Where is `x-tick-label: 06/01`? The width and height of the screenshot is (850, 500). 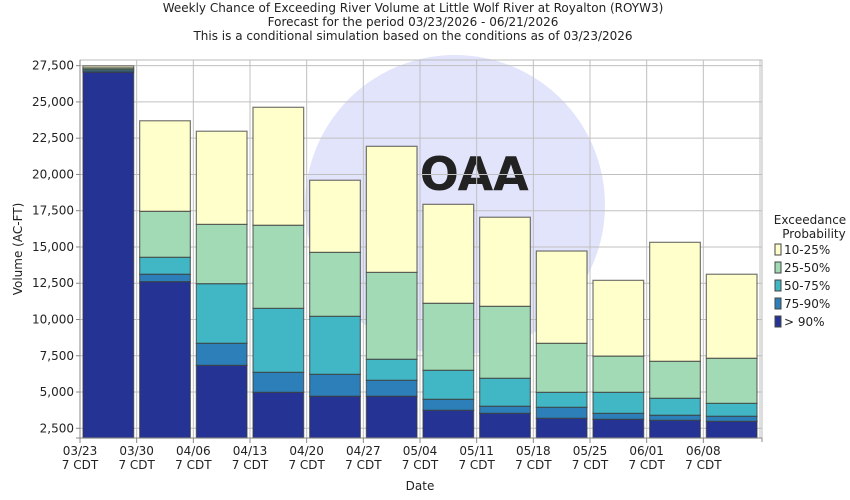 x-tick-label: 06/01 is located at coordinates (646, 451).